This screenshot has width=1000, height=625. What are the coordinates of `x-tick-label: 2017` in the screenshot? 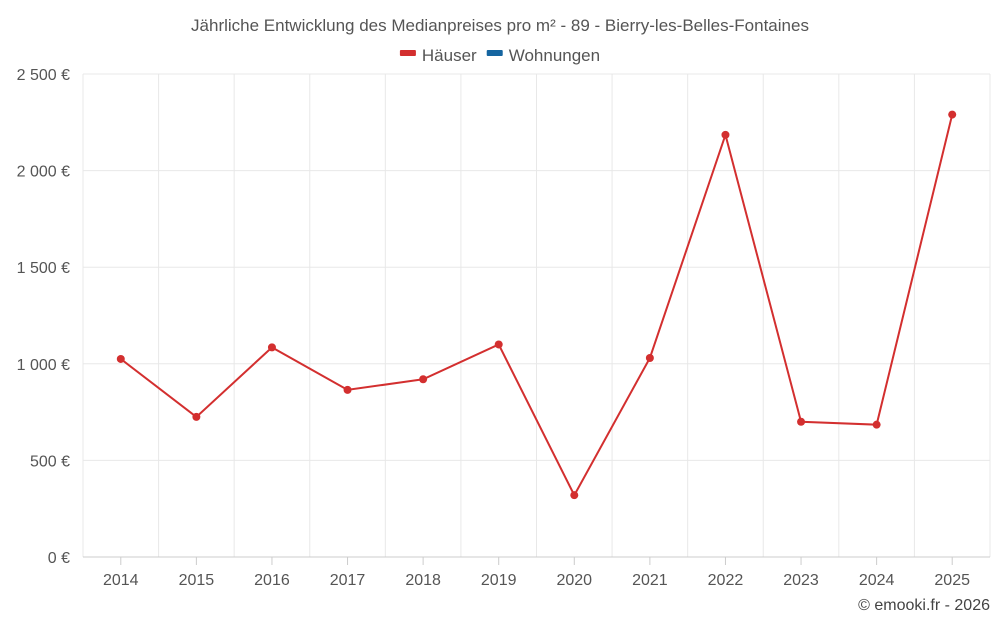 It's located at (348, 580).